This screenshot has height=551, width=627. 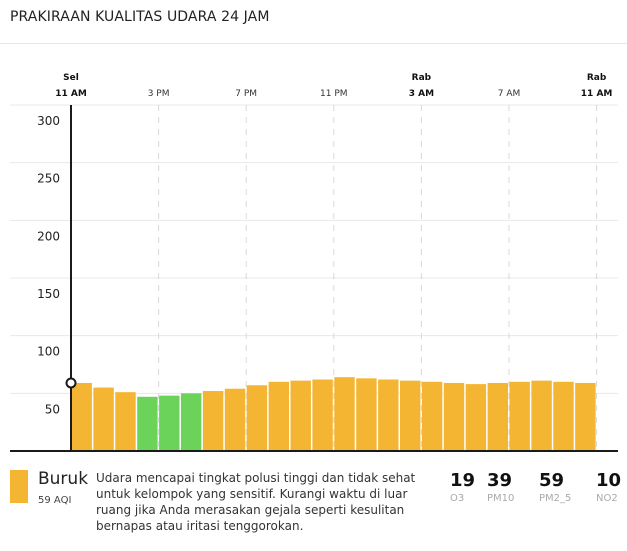 I want to click on page-title: PRAKIRAAN KUALITAS UDARA 24 JAM, so click(x=140, y=17).